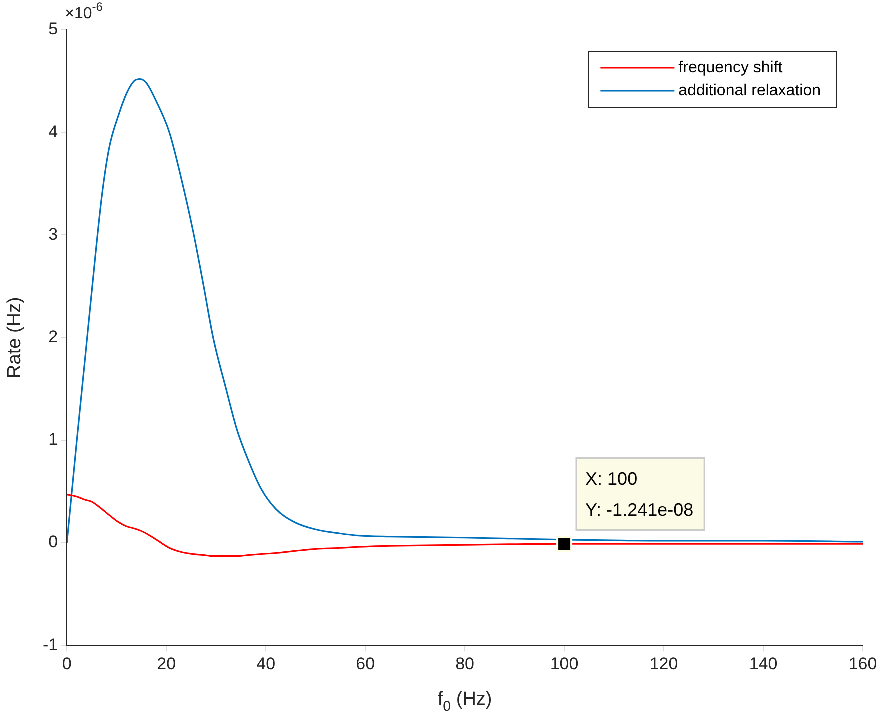 The image size is (885, 723). I want to click on y-axis-title: Rate (Hz), so click(15, 337).